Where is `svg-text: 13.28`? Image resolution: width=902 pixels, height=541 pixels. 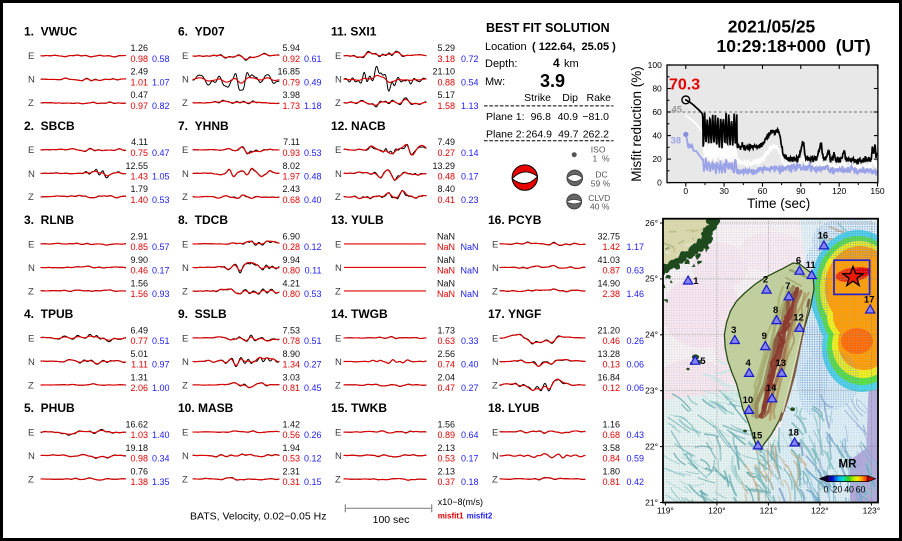
svg-text: 13.28 is located at coordinates (608, 354).